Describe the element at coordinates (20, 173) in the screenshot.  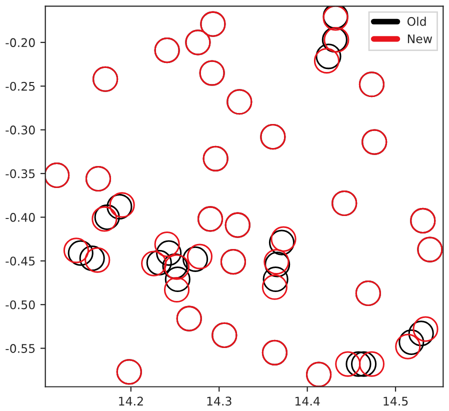
I see `y-tick-label: -0.35` at that location.